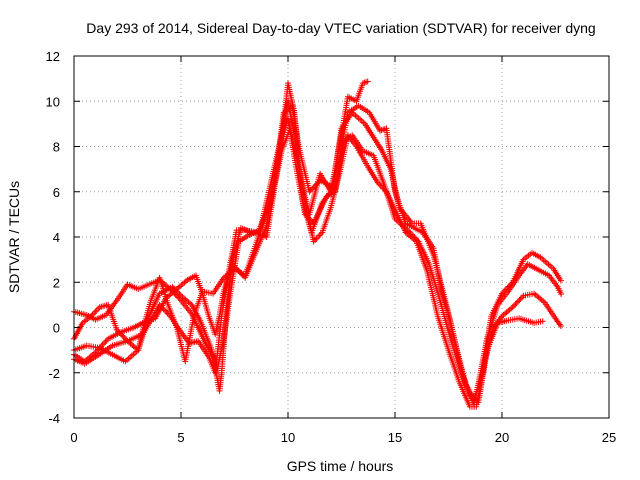  Describe the element at coordinates (14, 237) in the screenshot. I see `y-axis-label: SDTVAR / TECUs` at that location.